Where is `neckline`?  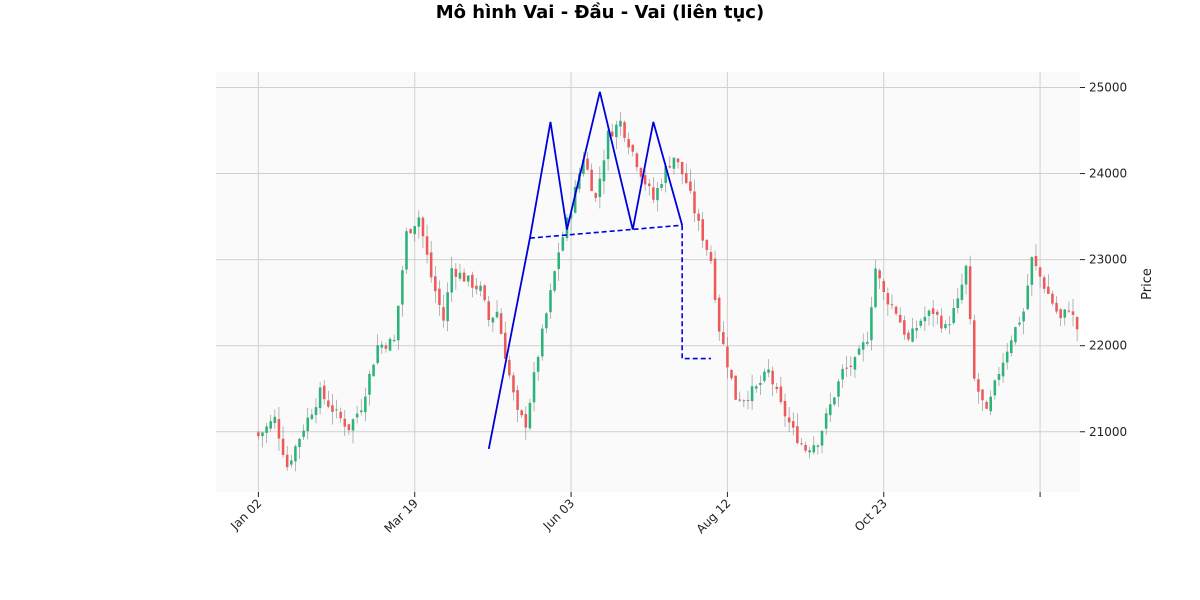
neckline is located at coordinates (606, 231).